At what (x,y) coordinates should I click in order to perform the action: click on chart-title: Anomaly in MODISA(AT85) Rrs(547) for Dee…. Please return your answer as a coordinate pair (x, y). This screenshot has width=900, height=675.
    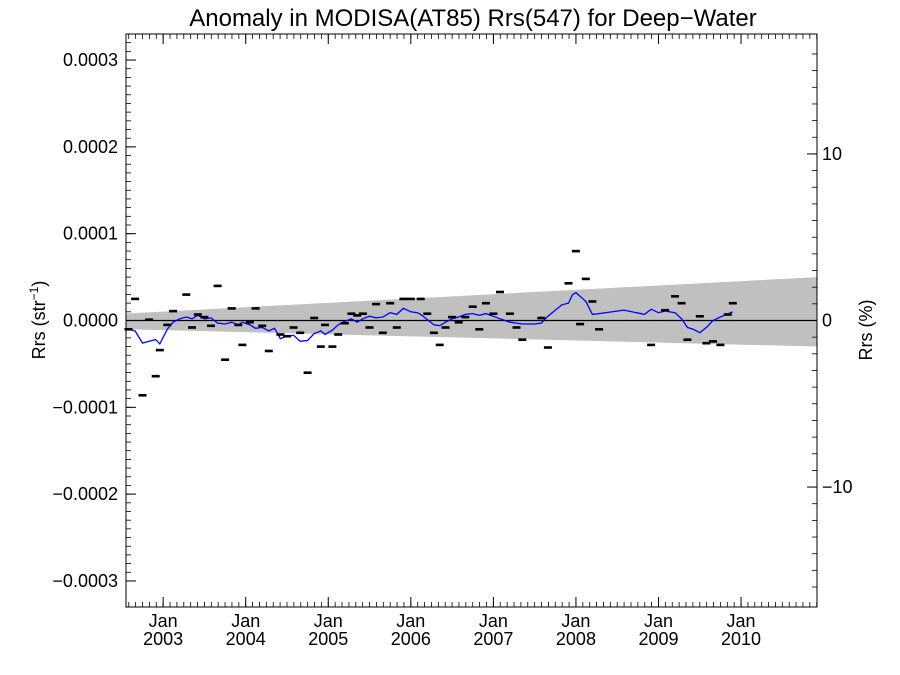
    Looking at the image, I should click on (473, 18).